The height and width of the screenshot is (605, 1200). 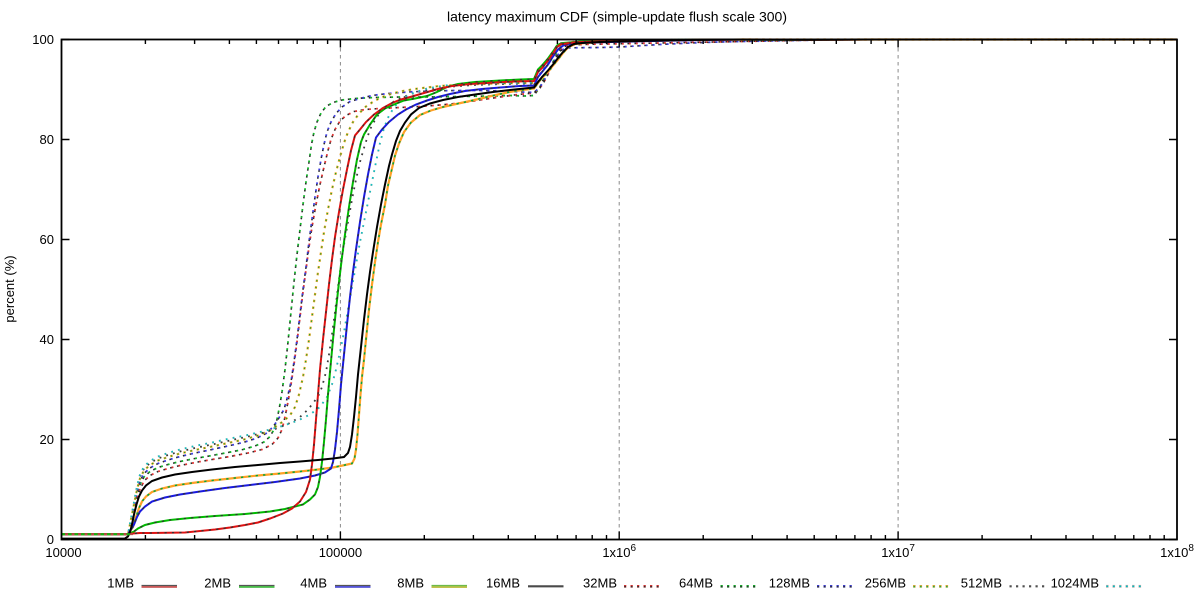 What do you see at coordinates (981, 583) in the screenshot?
I see `svg-text: 512MB` at bounding box center [981, 583].